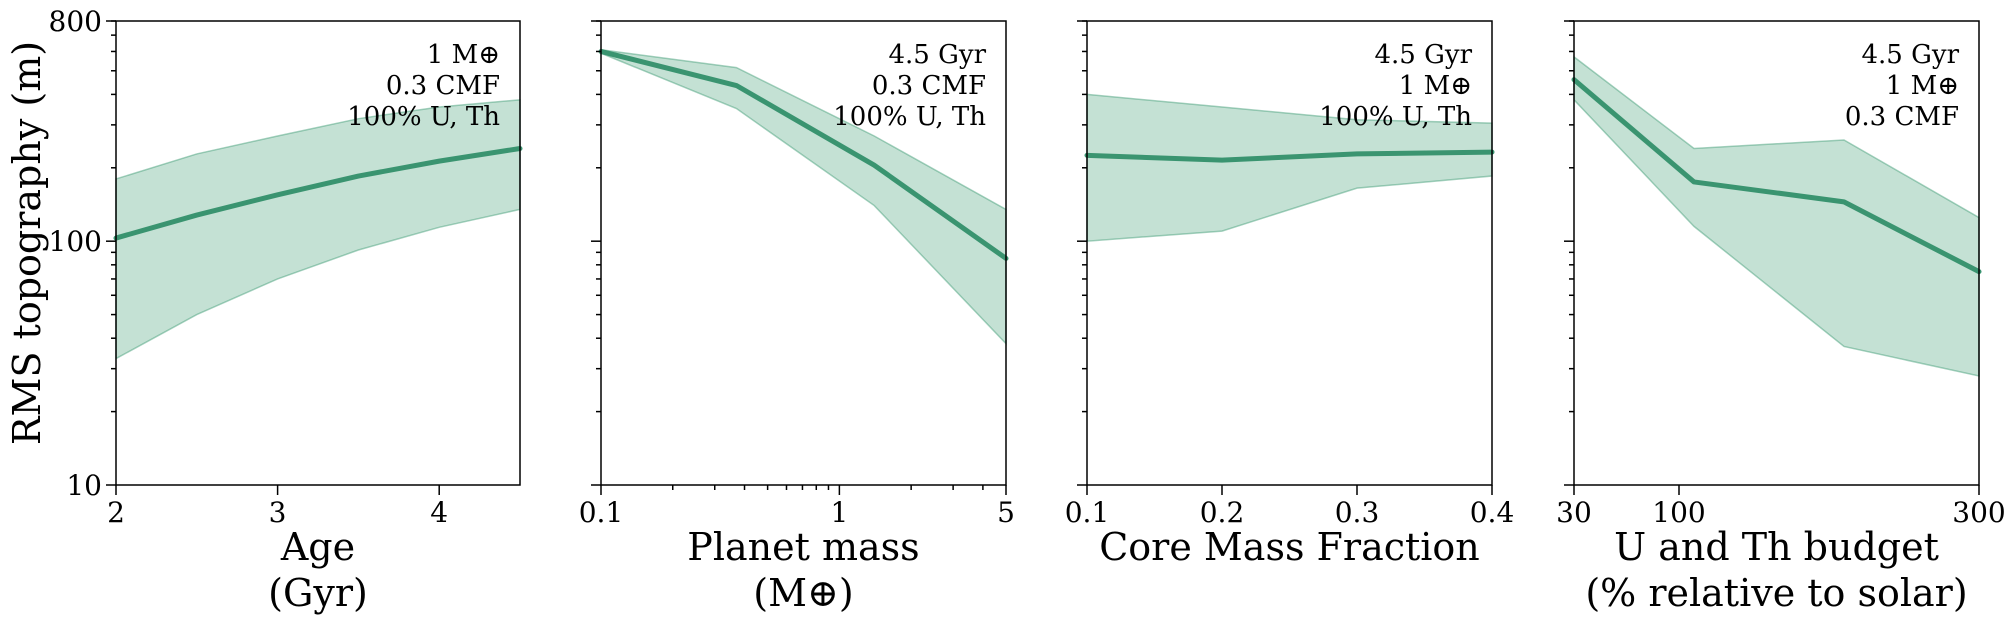 The image size is (2008, 624). Describe the element at coordinates (1222, 512) in the screenshot. I see `x-tick-label: 0.2` at that location.